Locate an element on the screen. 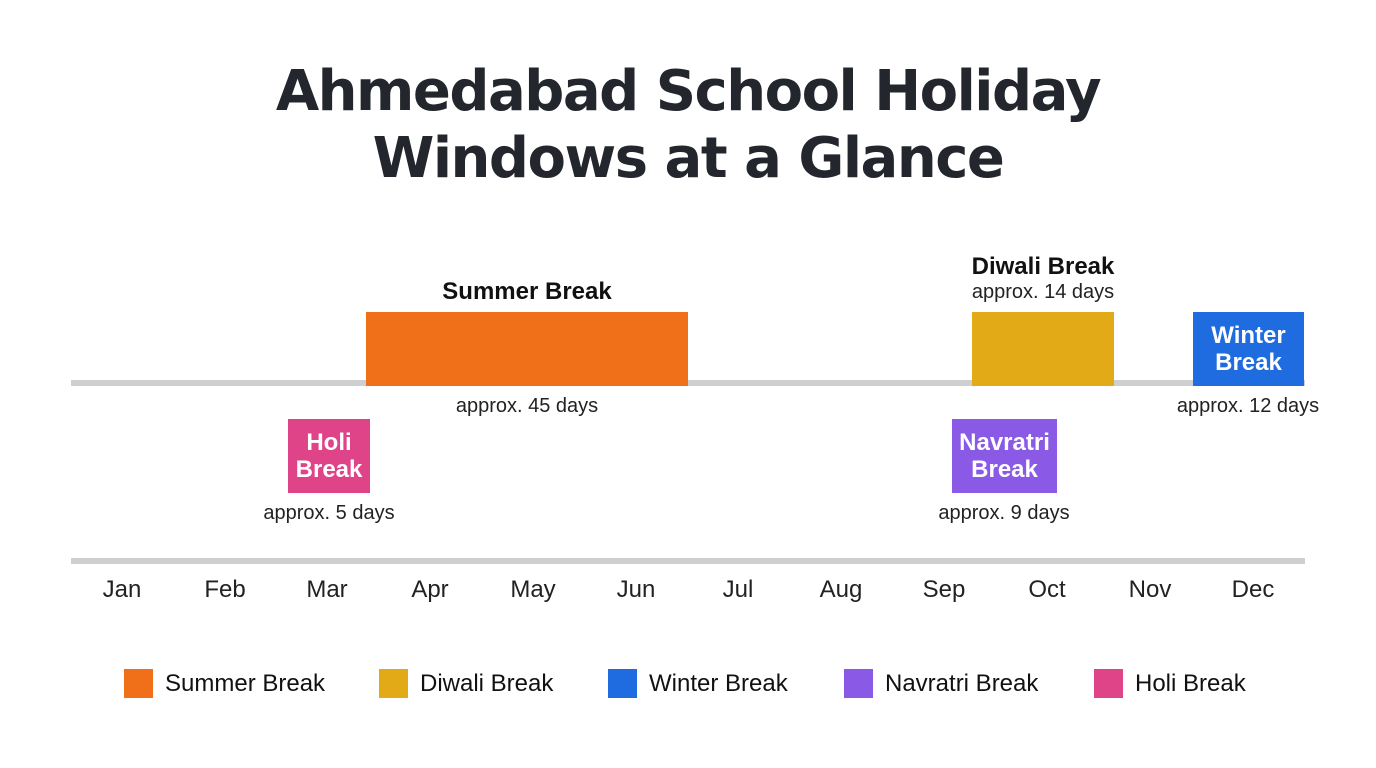  winter-bar-line-1: Winter is located at coordinates (1248, 335).